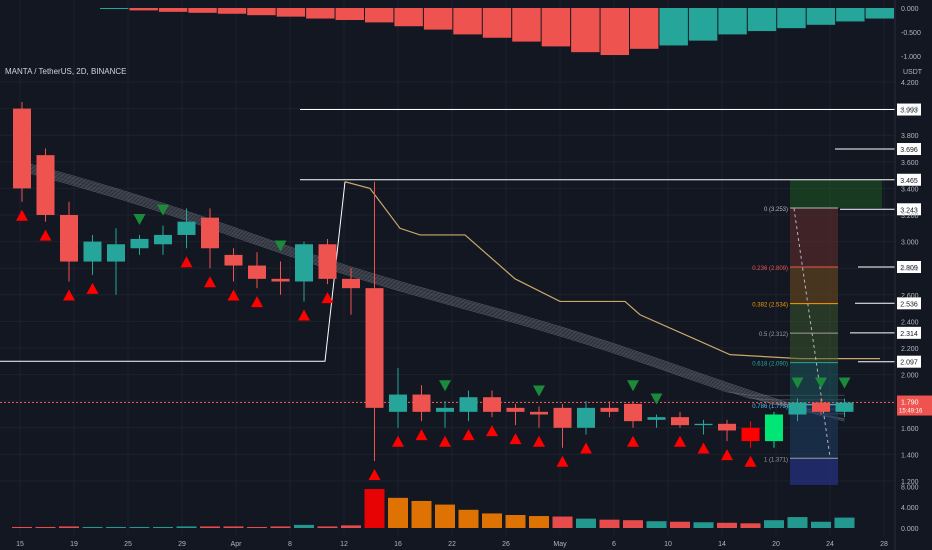  What do you see at coordinates (911, 57) in the screenshot?
I see `osc-axis-label: -1.000` at bounding box center [911, 57].